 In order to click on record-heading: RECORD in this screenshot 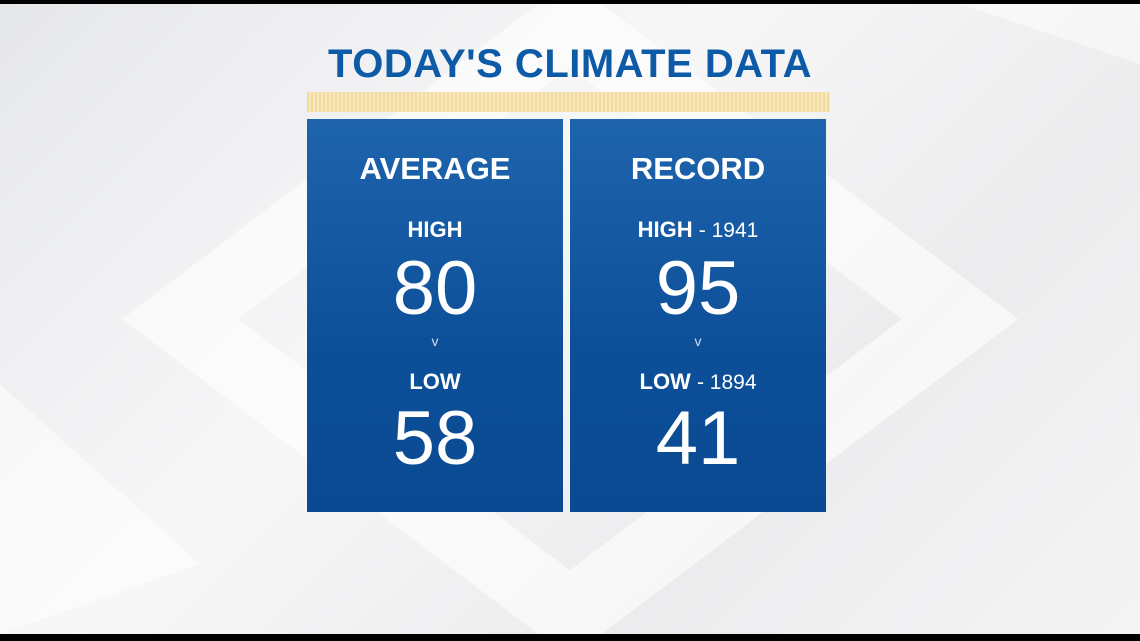, I will do `click(698, 168)`.